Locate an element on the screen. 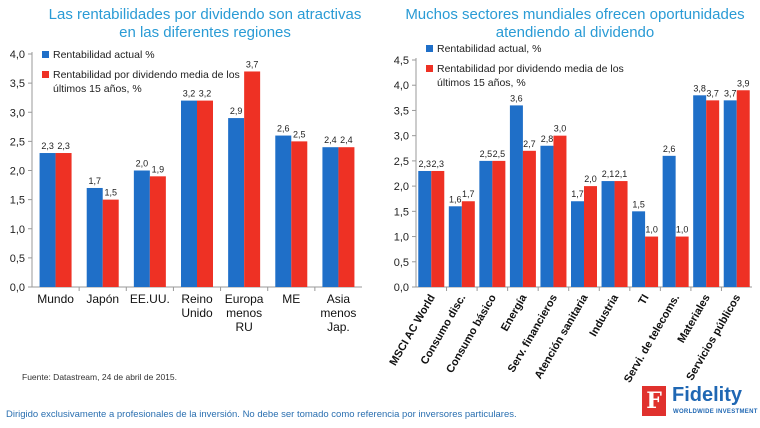  x-category-label: Industria is located at coordinates (605, 315).